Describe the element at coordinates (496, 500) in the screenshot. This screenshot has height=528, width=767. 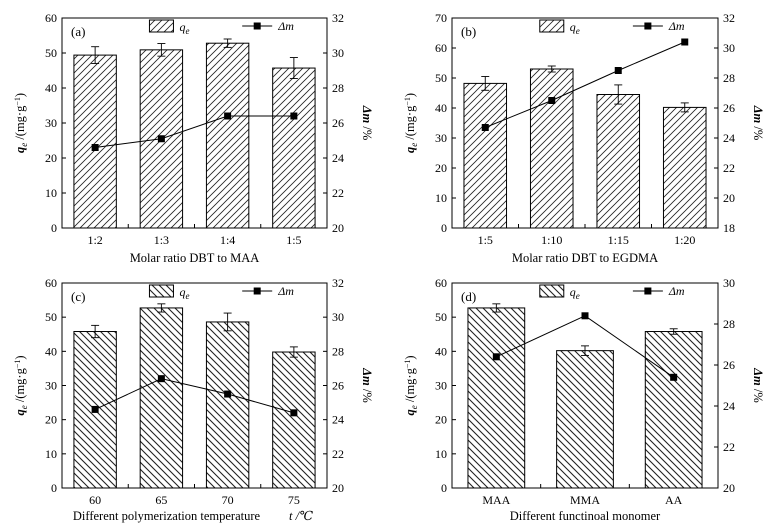
I see `x-tick-label: MAA` at that location.